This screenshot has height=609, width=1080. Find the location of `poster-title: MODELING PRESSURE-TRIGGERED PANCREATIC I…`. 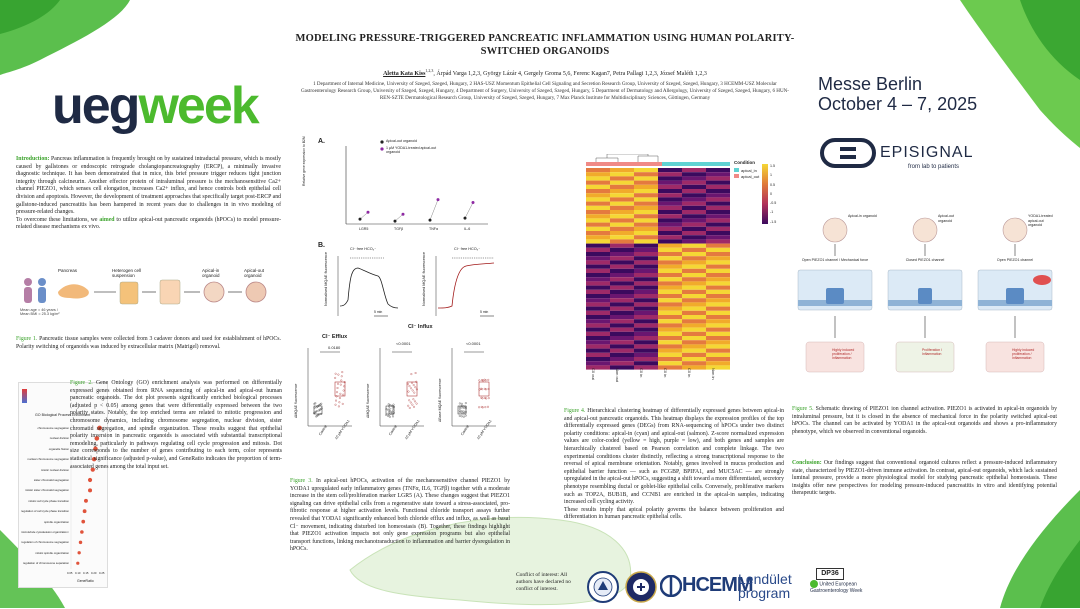

poster-title: MODELING PRESSURE-TRIGGERED PANCREATIC I… is located at coordinates (545, 45).